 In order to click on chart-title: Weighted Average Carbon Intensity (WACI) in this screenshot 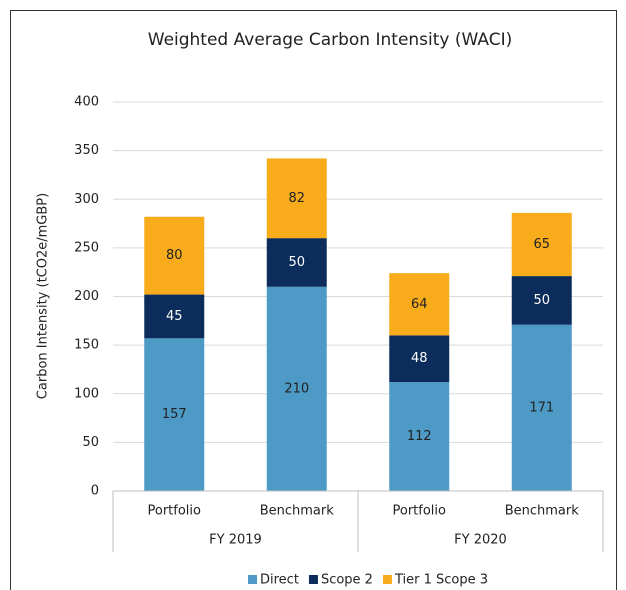, I will do `click(330, 40)`.